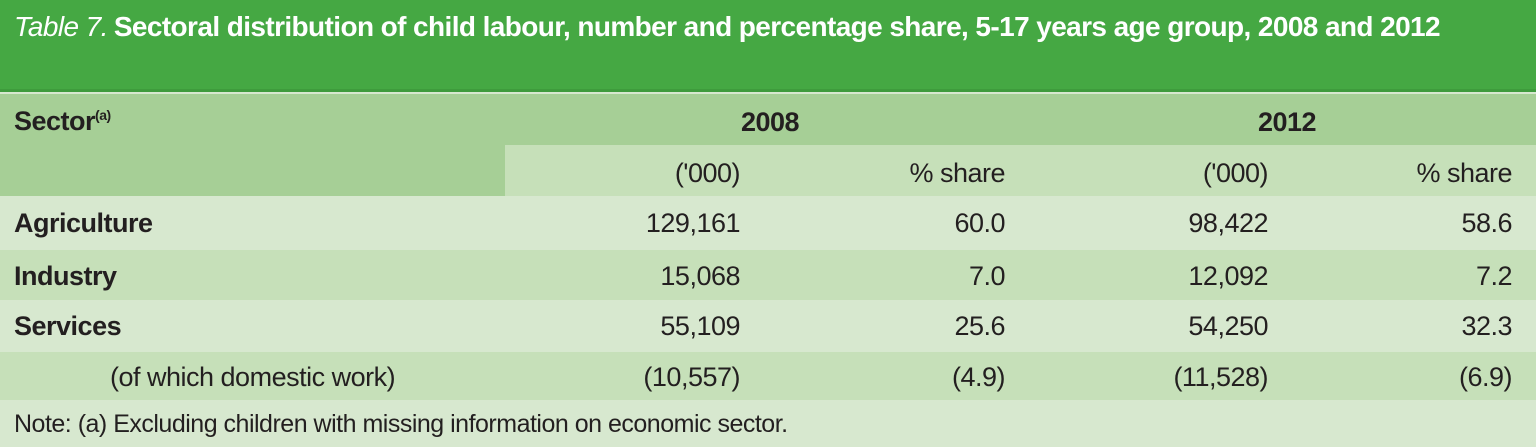 Image resolution: width=1536 pixels, height=447 pixels. Describe the element at coordinates (1485, 377) in the screenshot. I see `cell-2012-share: (6.9)` at that location.